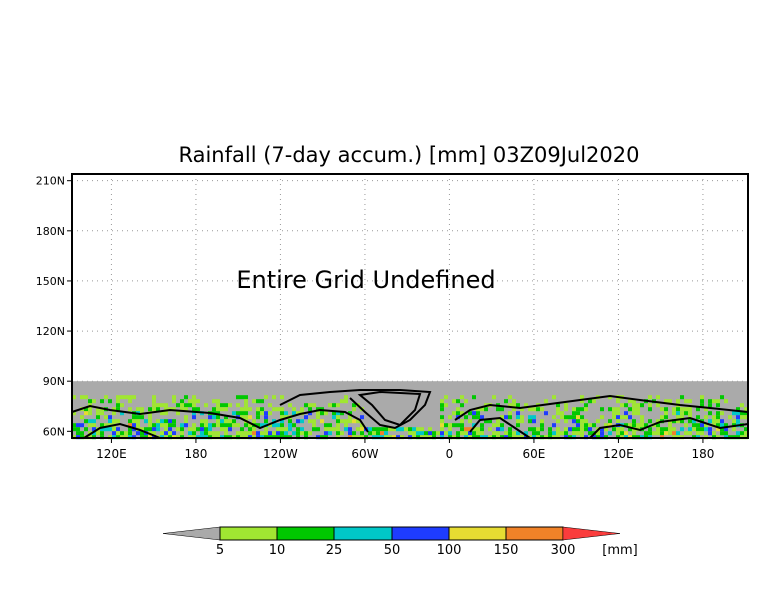 Image resolution: width=784 pixels, height=612 pixels. What do you see at coordinates (506, 550) in the screenshot?
I see `colorbar-label: 150` at bounding box center [506, 550].